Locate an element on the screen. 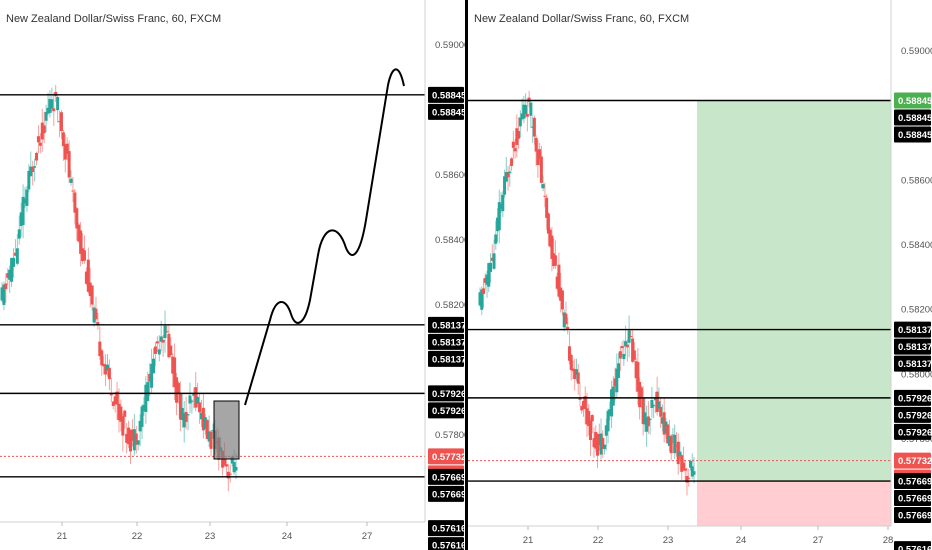  price-axis-tick-label: 0.58600 is located at coordinates (450, 175).